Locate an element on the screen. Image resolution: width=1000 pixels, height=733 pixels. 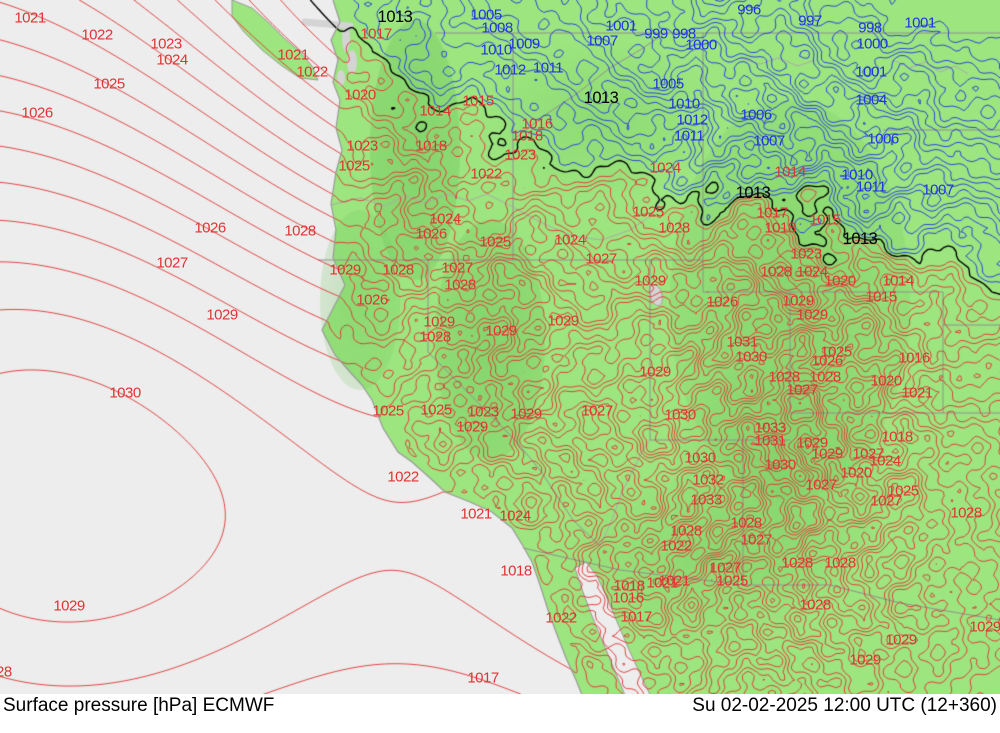
footer-valid-time: Su 02-02-2025 12:00 UTC (12+360) is located at coordinates (844, 705).